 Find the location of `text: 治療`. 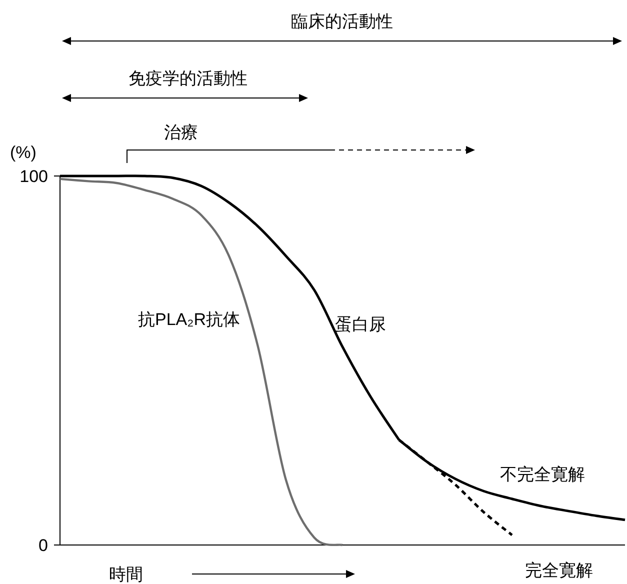

text: 治療 is located at coordinates (181, 132).